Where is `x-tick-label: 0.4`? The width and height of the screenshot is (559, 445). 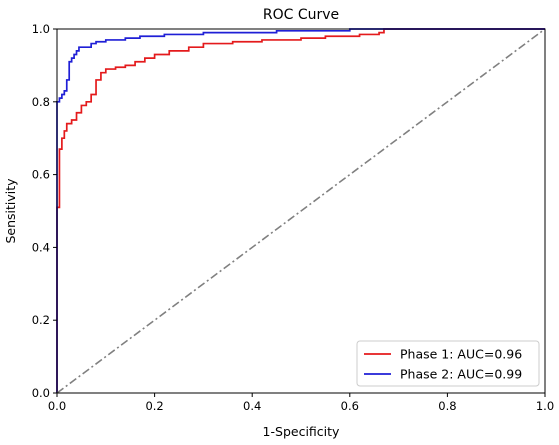 x-tick-label: 0.4 is located at coordinates (252, 406).